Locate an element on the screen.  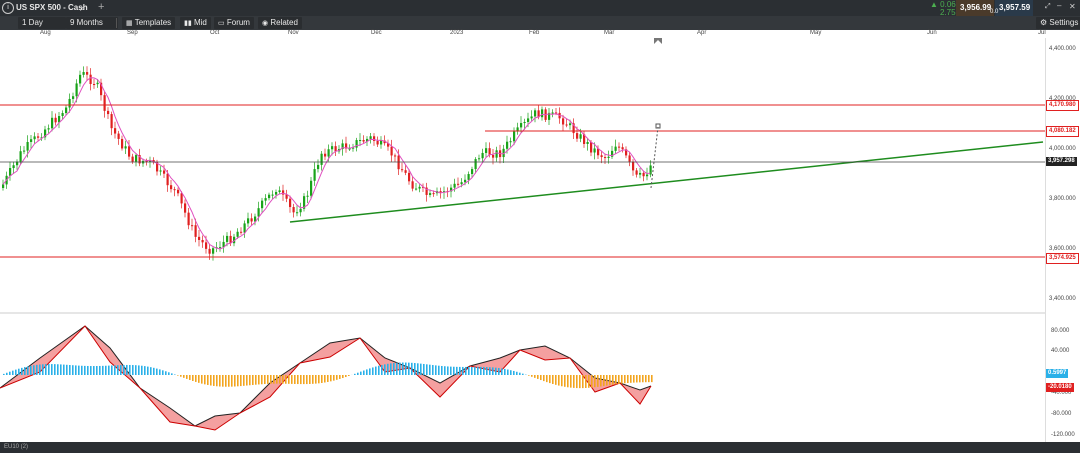
change-percent: ▲ 0.06% is located at coordinates (946, 4).